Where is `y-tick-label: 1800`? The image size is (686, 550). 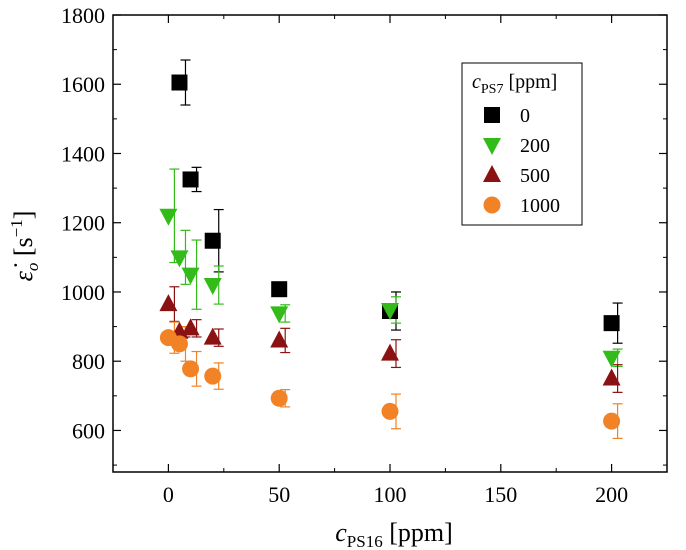
y-tick-label: 1800 is located at coordinates (83, 15).